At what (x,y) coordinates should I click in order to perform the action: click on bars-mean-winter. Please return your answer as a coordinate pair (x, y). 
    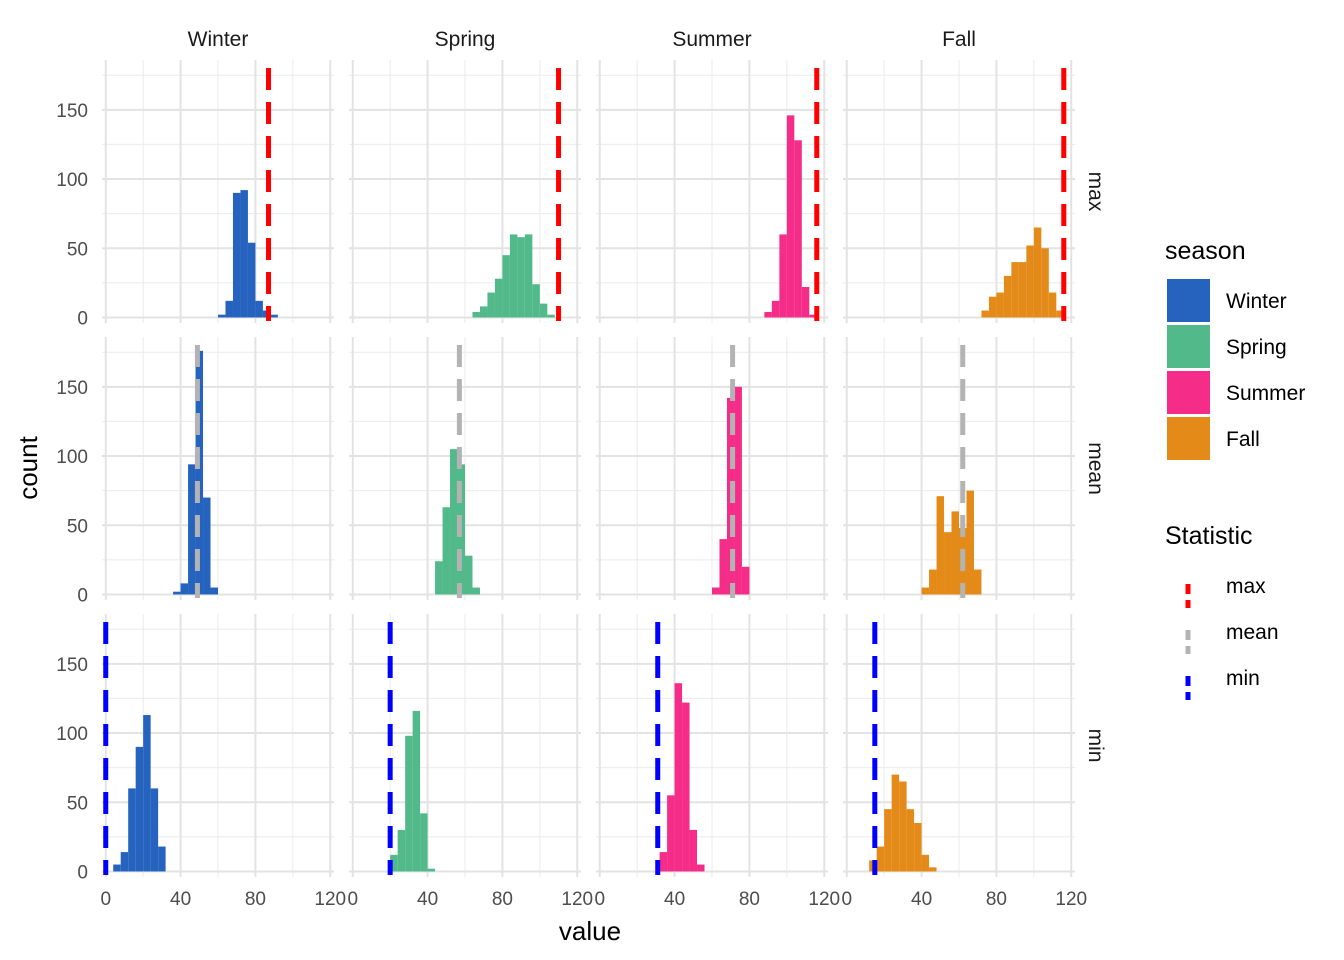
    Looking at the image, I should click on (195, 472).